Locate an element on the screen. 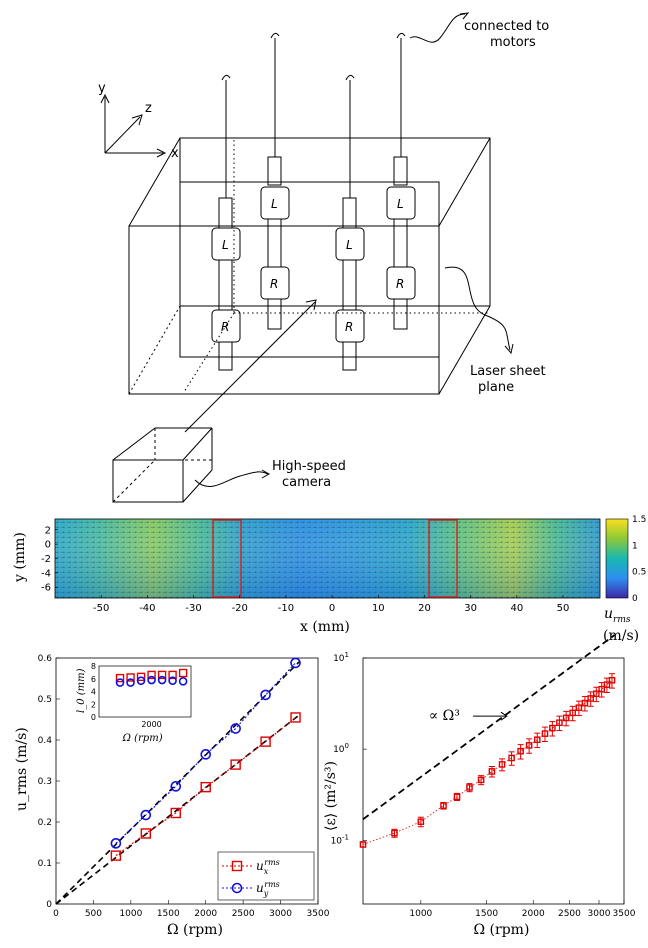 This screenshot has width=648, height=948. camera-view-arrow is located at coordinates (250, 367).